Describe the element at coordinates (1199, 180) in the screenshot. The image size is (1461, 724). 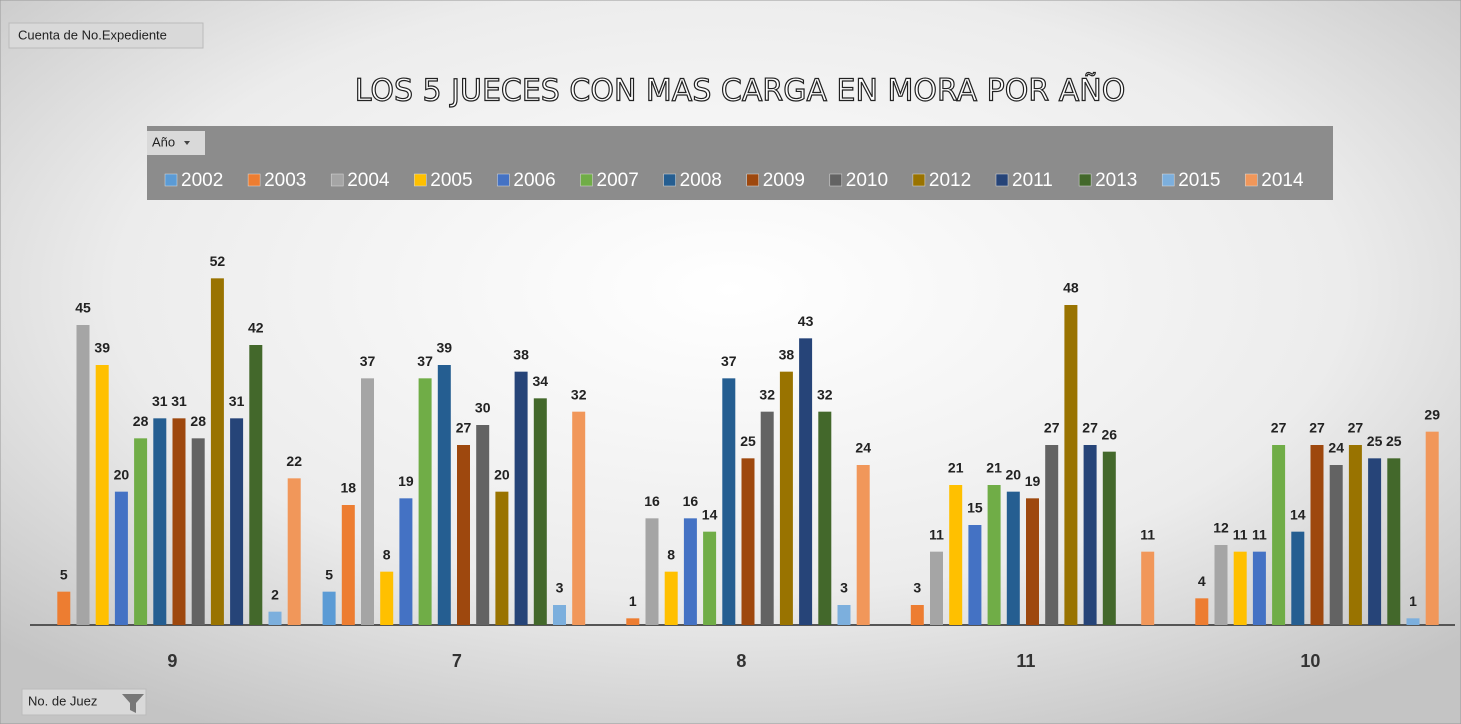
I see `legend-label: 2015` at that location.